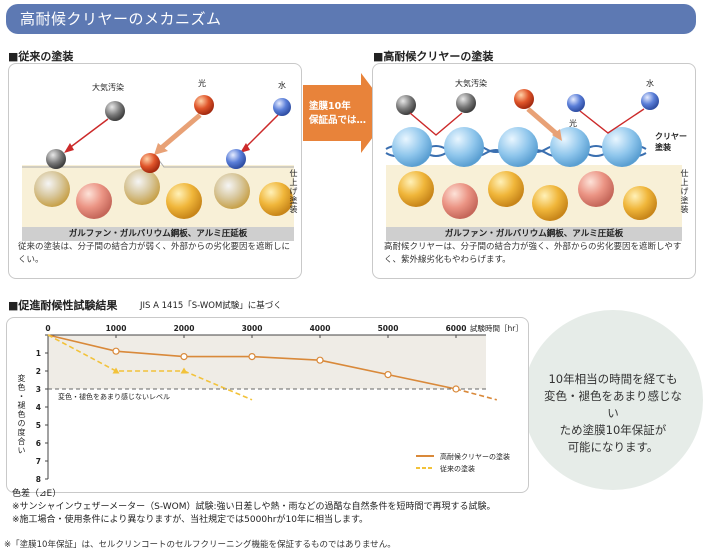  I want to click on clear-coat-label: クリヤー塗装, so click(671, 142).